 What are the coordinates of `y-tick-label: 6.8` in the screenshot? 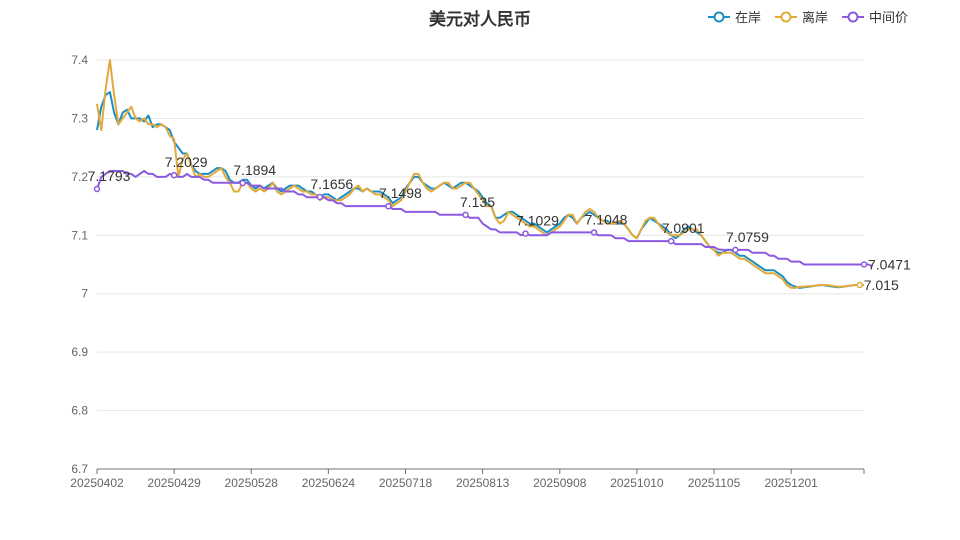 It's located at (79, 411).